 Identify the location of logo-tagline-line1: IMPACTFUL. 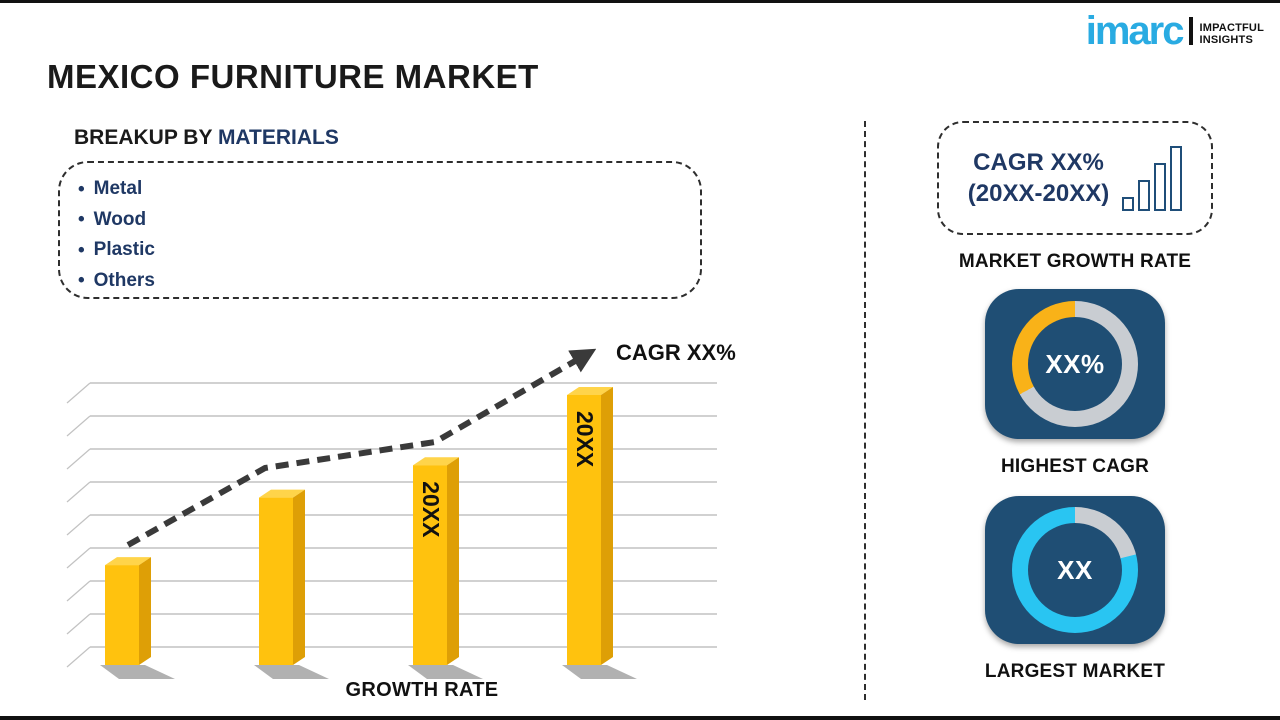
(1231, 27).